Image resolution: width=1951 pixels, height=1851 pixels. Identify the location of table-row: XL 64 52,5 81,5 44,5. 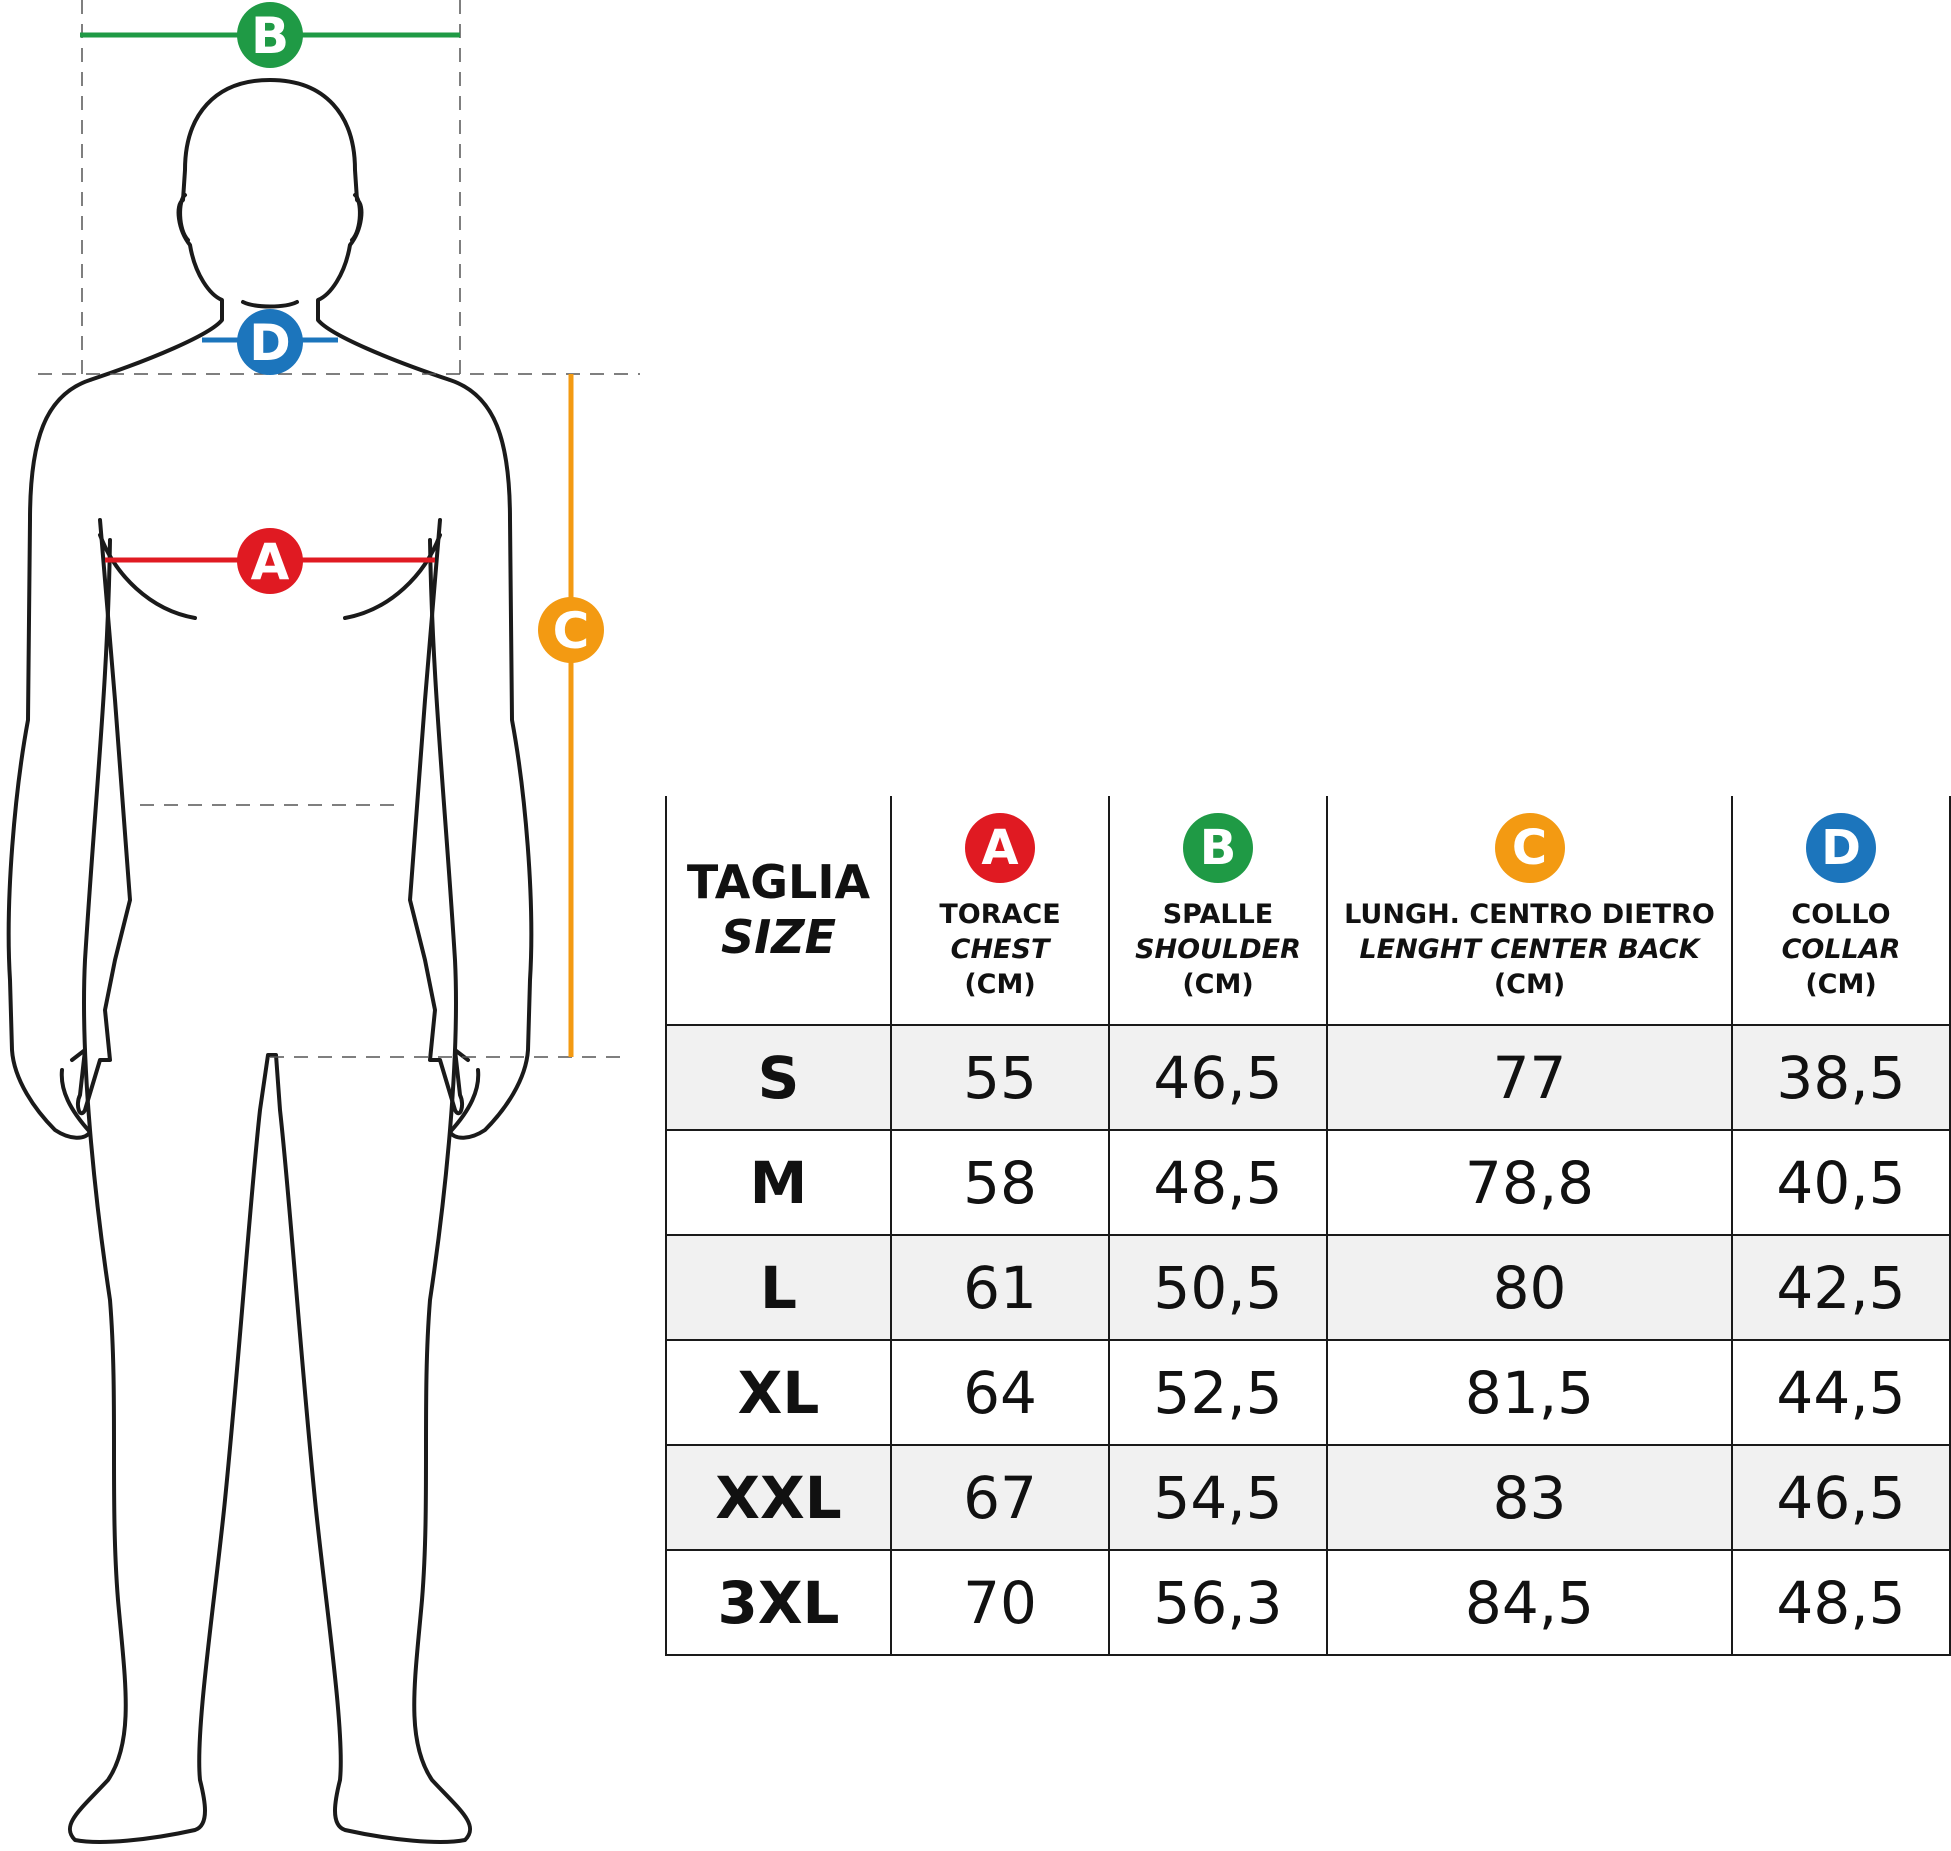
(1308, 1392).